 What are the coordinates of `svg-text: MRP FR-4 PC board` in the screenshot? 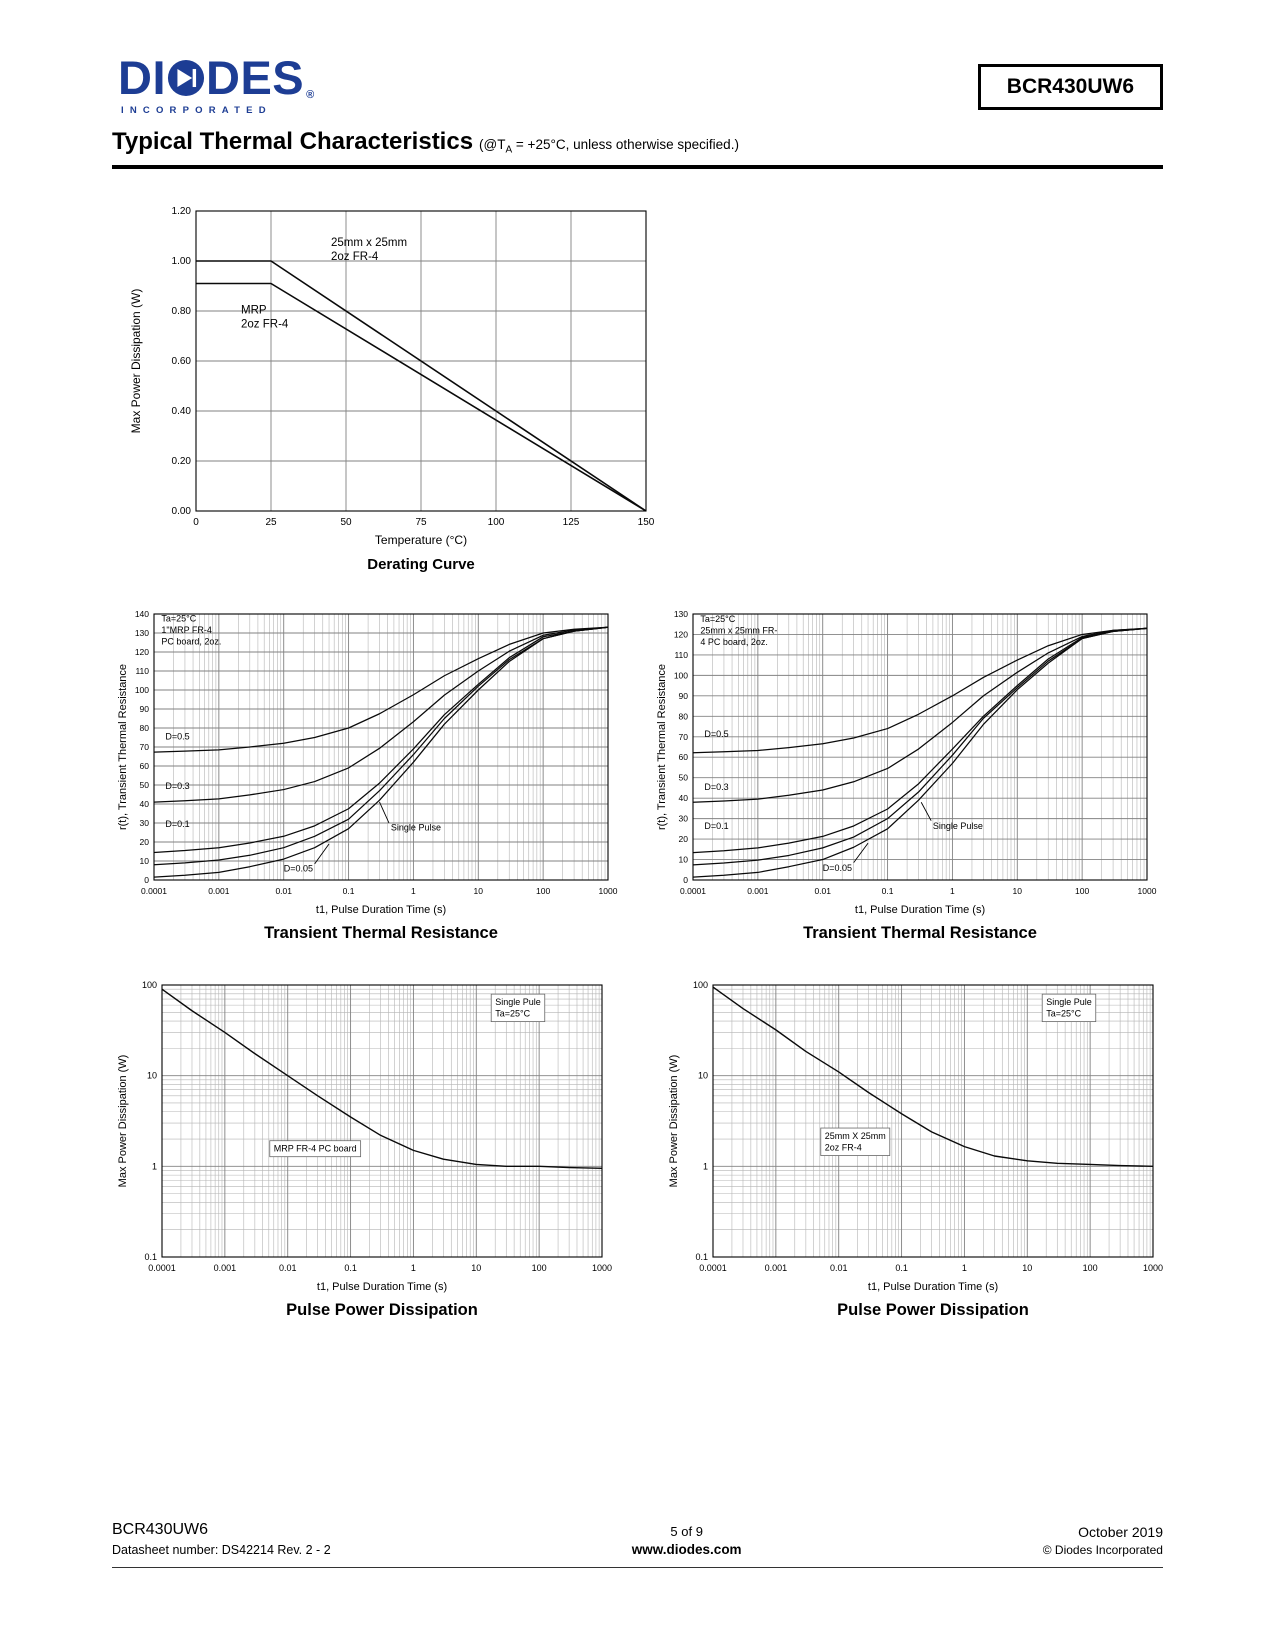 It's located at (315, 1149).